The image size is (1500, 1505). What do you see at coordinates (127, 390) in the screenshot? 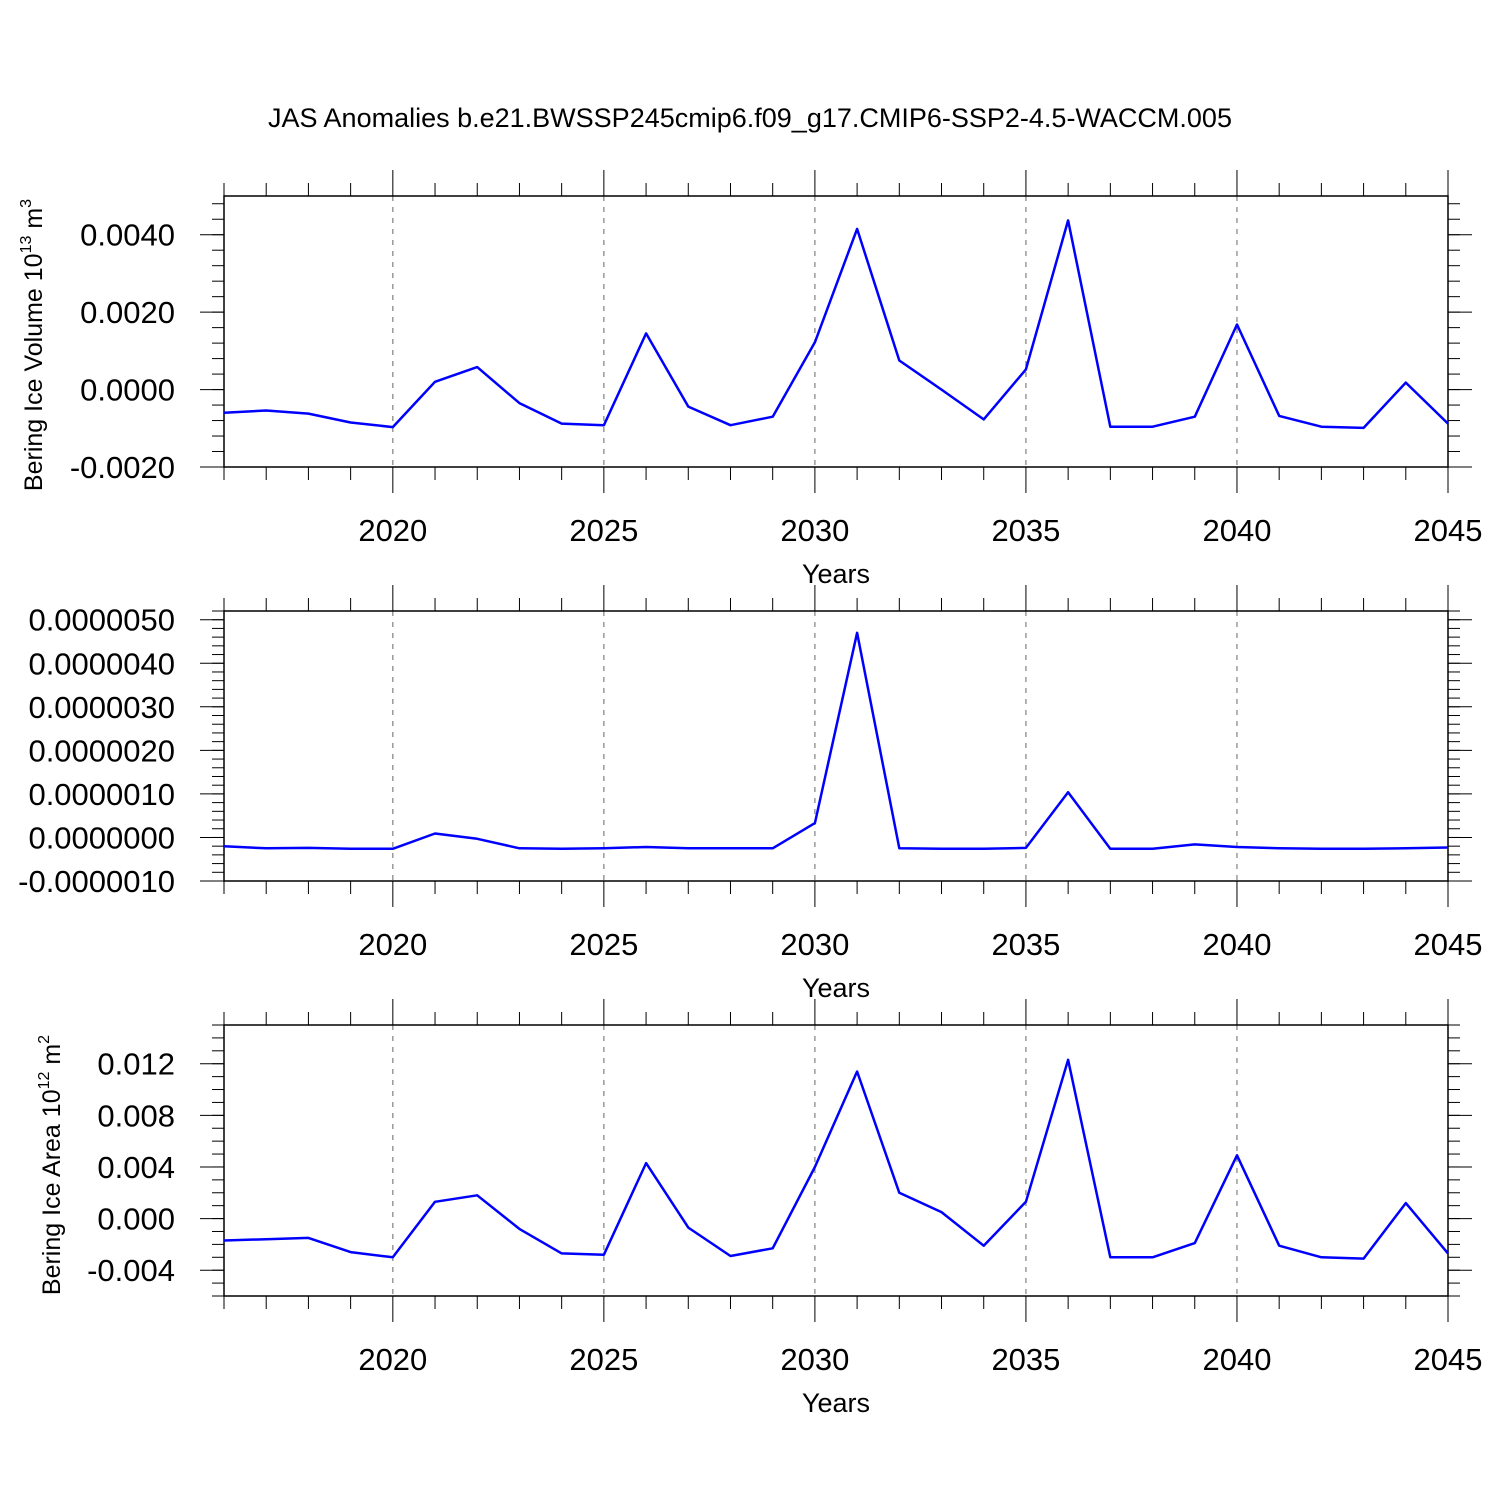
I see `y-tick-label: 0.0000` at bounding box center [127, 390].